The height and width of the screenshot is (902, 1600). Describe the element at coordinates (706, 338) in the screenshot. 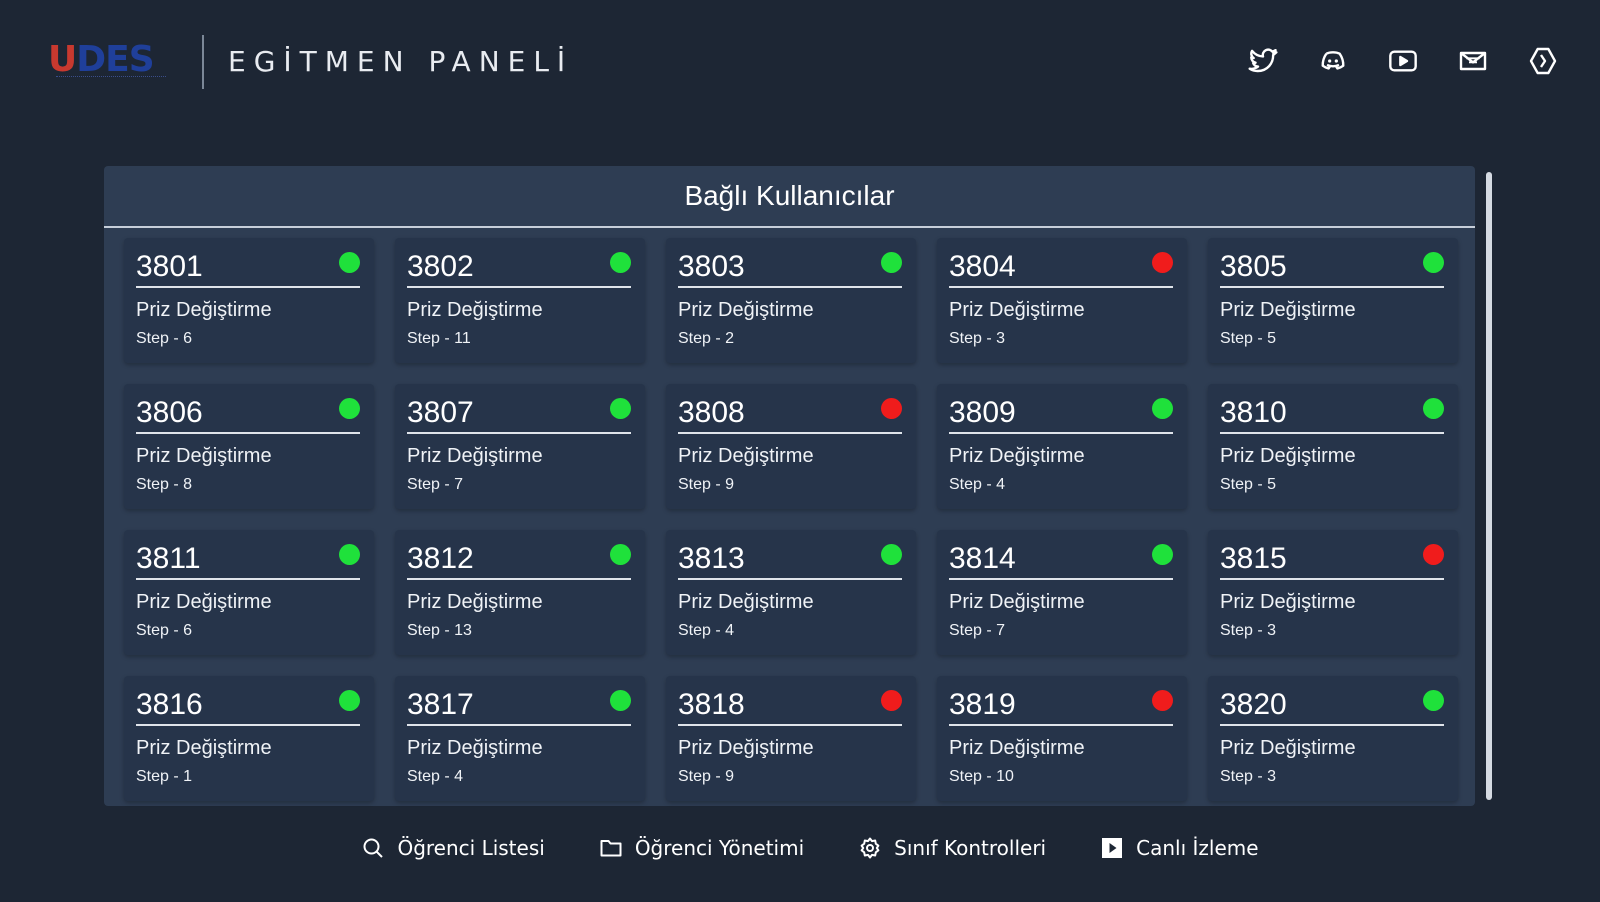

I see `step-label: Step - 2` at that location.